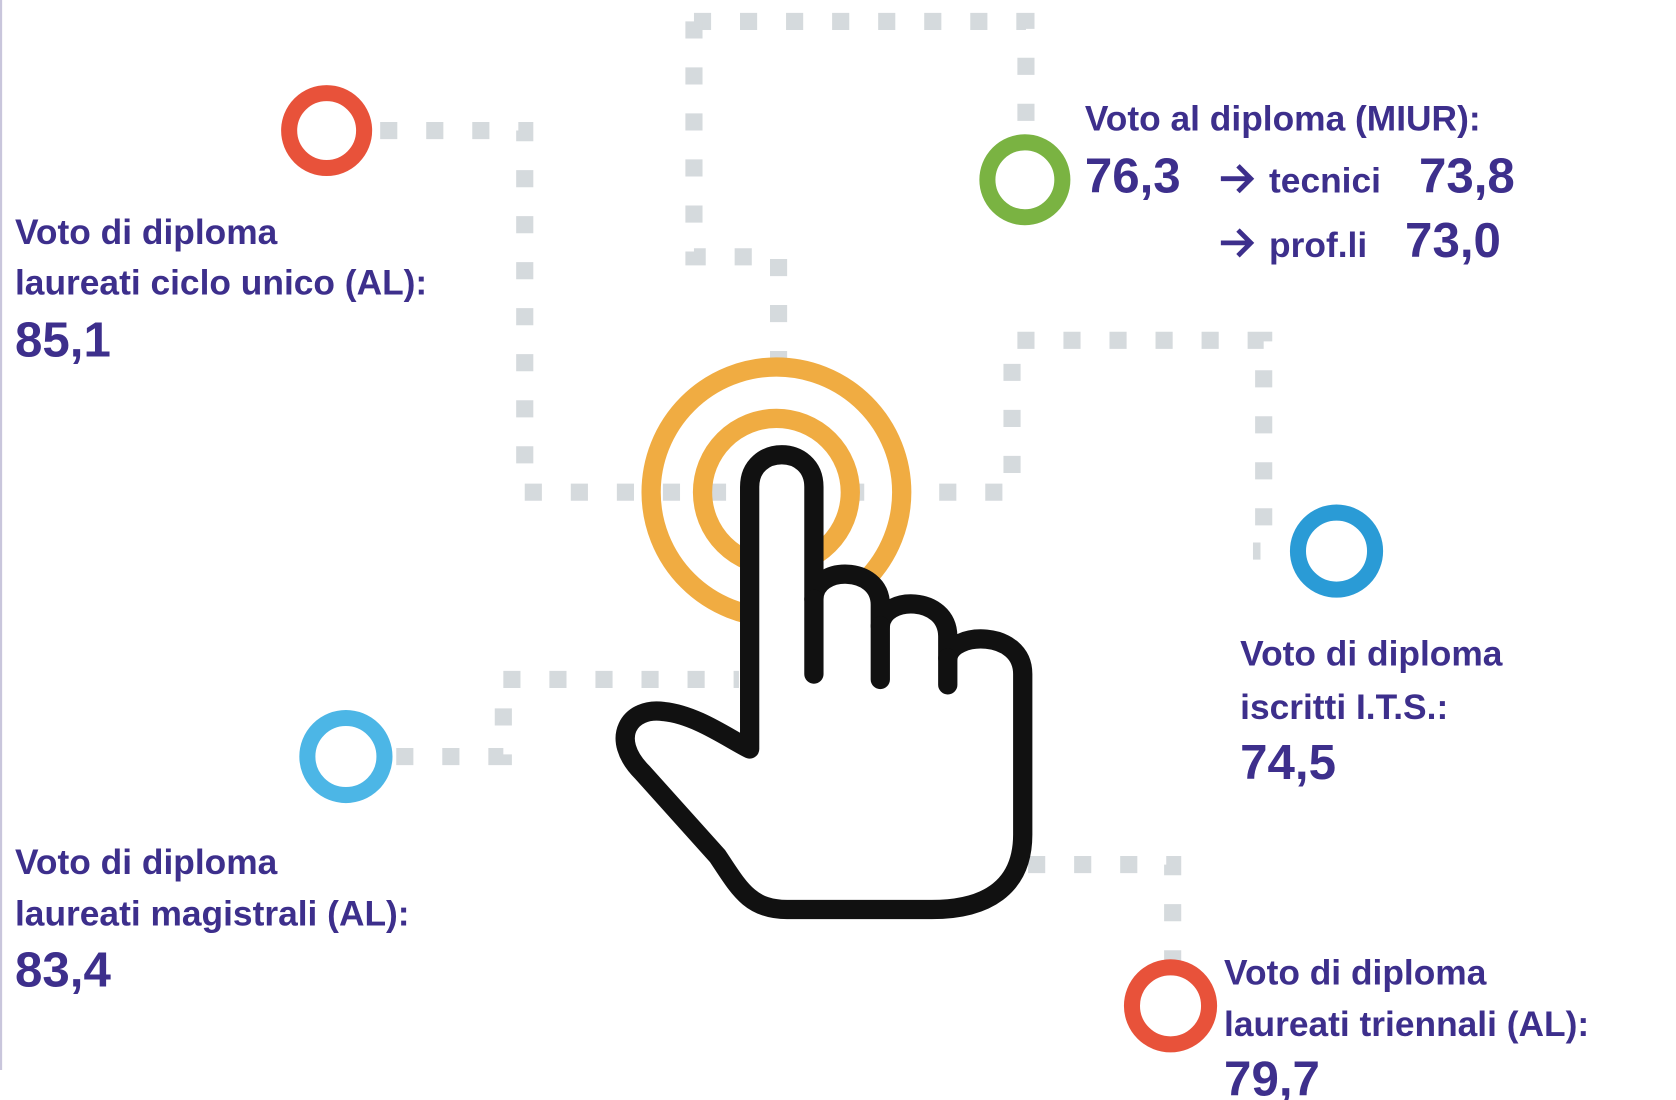 The width and height of the screenshot is (1676, 1100). What do you see at coordinates (1272, 1076) in the screenshot?
I see `value: 79,7` at bounding box center [1272, 1076].